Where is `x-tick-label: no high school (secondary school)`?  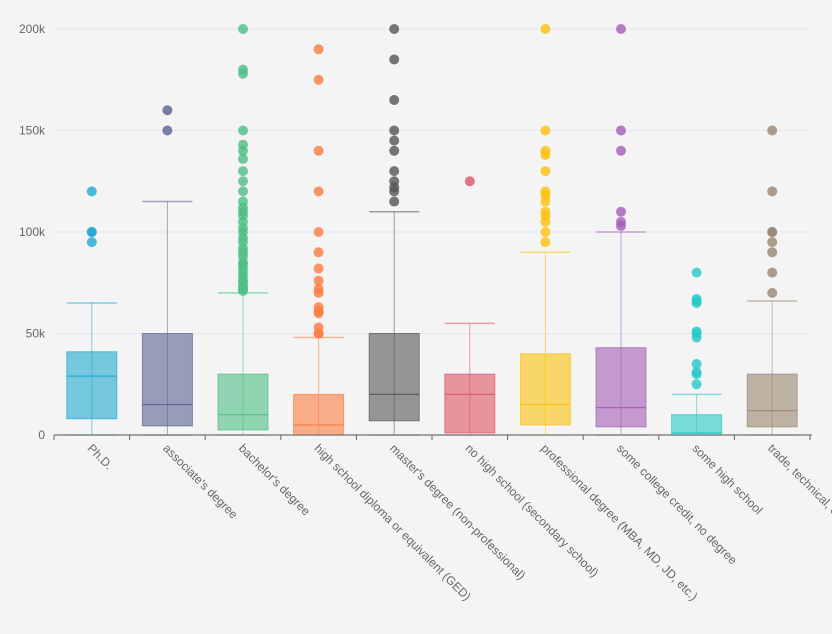 x-tick-label: no high school (secondary school) is located at coordinates (532, 510).